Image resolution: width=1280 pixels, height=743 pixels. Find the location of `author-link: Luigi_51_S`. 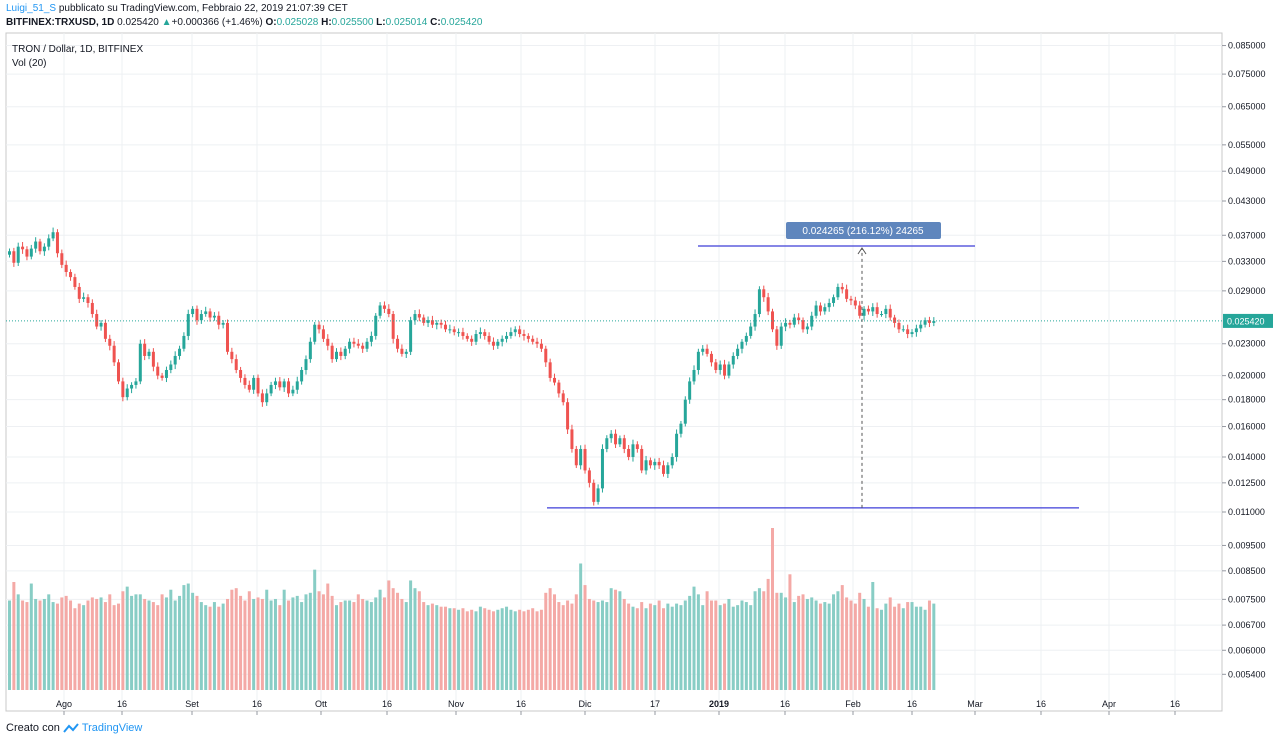

author-link: Luigi_51_S is located at coordinates (31, 8).